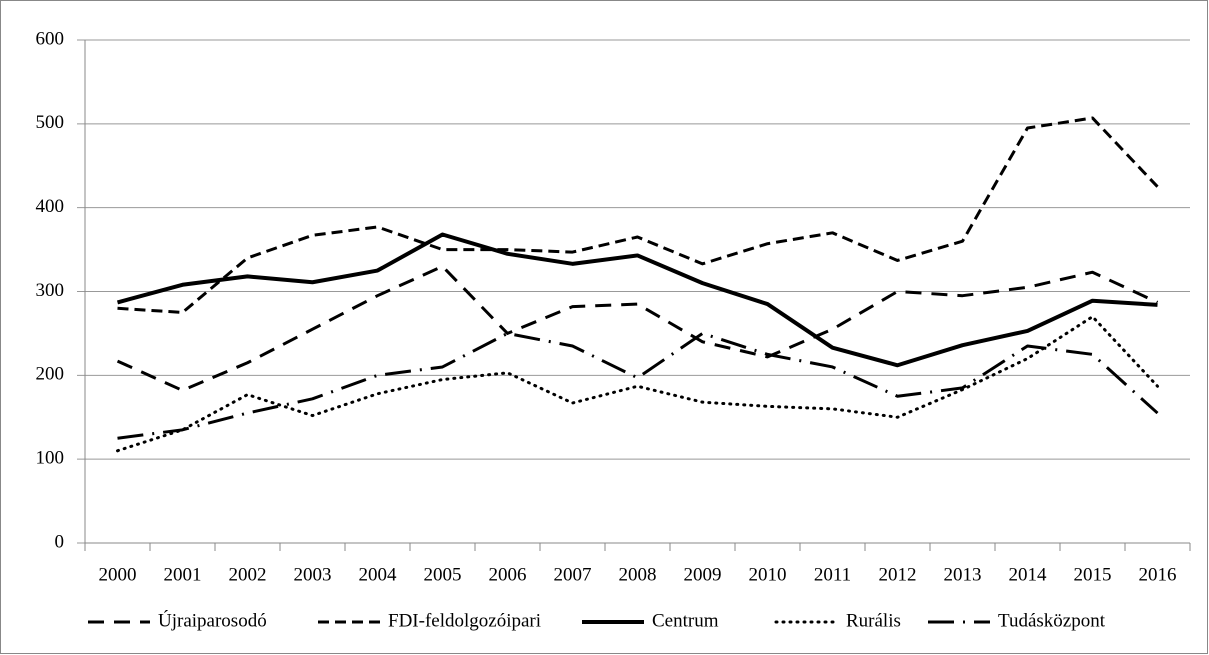 The height and width of the screenshot is (655, 1209). Describe the element at coordinates (898, 574) in the screenshot. I see `x-tick-label: 2012` at that location.